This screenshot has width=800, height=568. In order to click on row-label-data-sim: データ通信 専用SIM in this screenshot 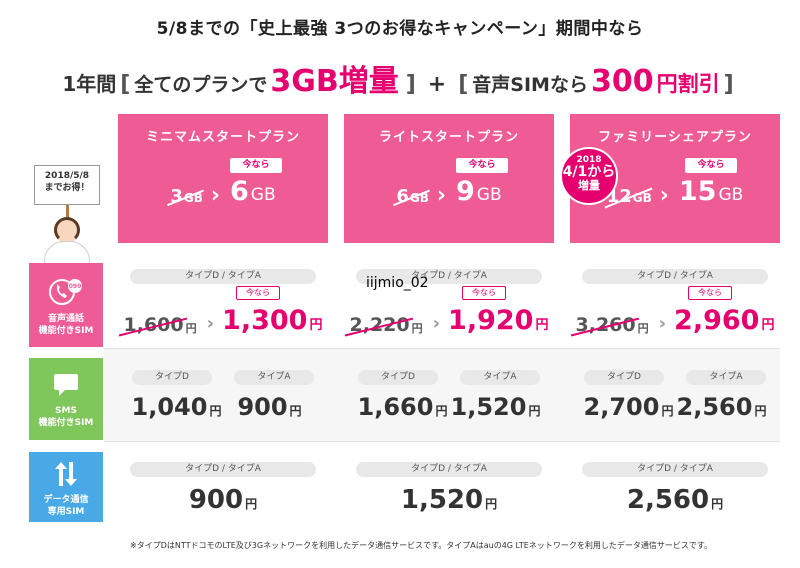, I will do `click(66, 487)`.